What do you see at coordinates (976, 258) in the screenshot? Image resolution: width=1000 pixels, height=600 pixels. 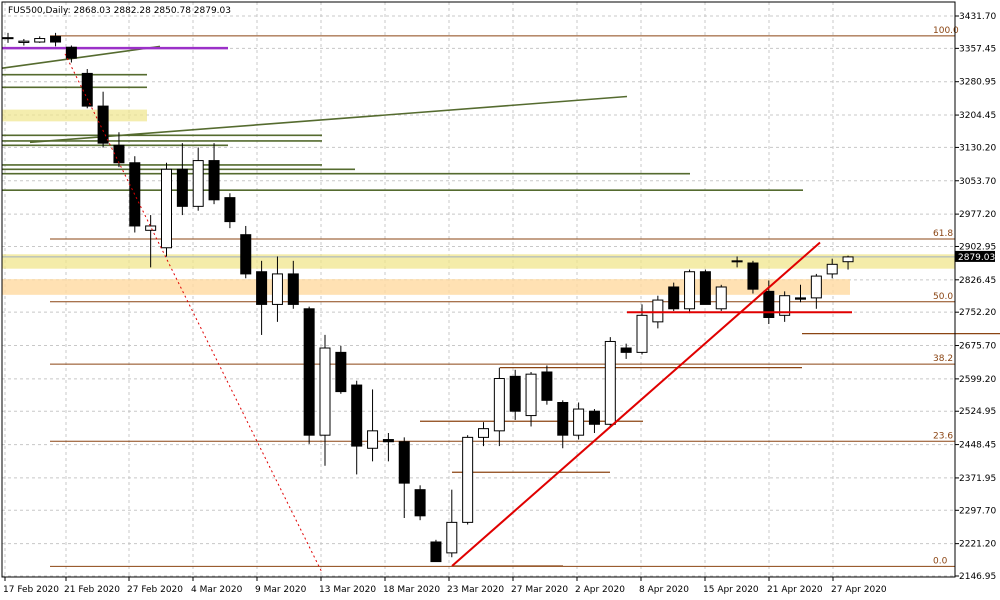 I see `svg-text: 2879.03` at bounding box center [976, 258].